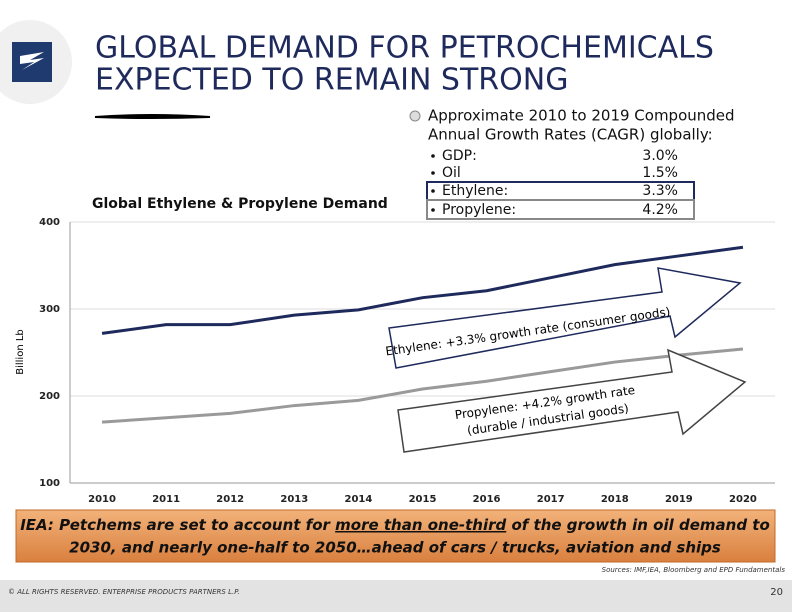  I want to click on banner, so click(395, 536).